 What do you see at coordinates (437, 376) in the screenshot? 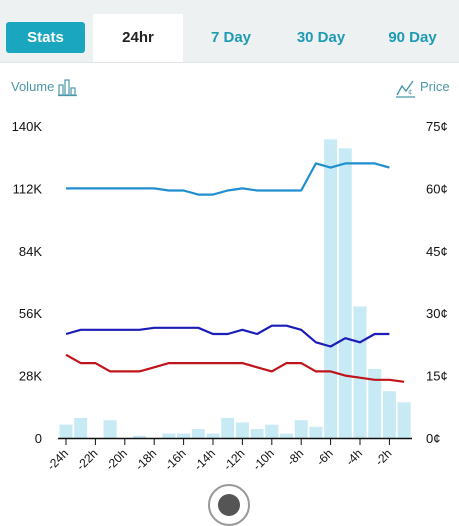
I see `price-axis-tick-label: 15¢` at bounding box center [437, 376].